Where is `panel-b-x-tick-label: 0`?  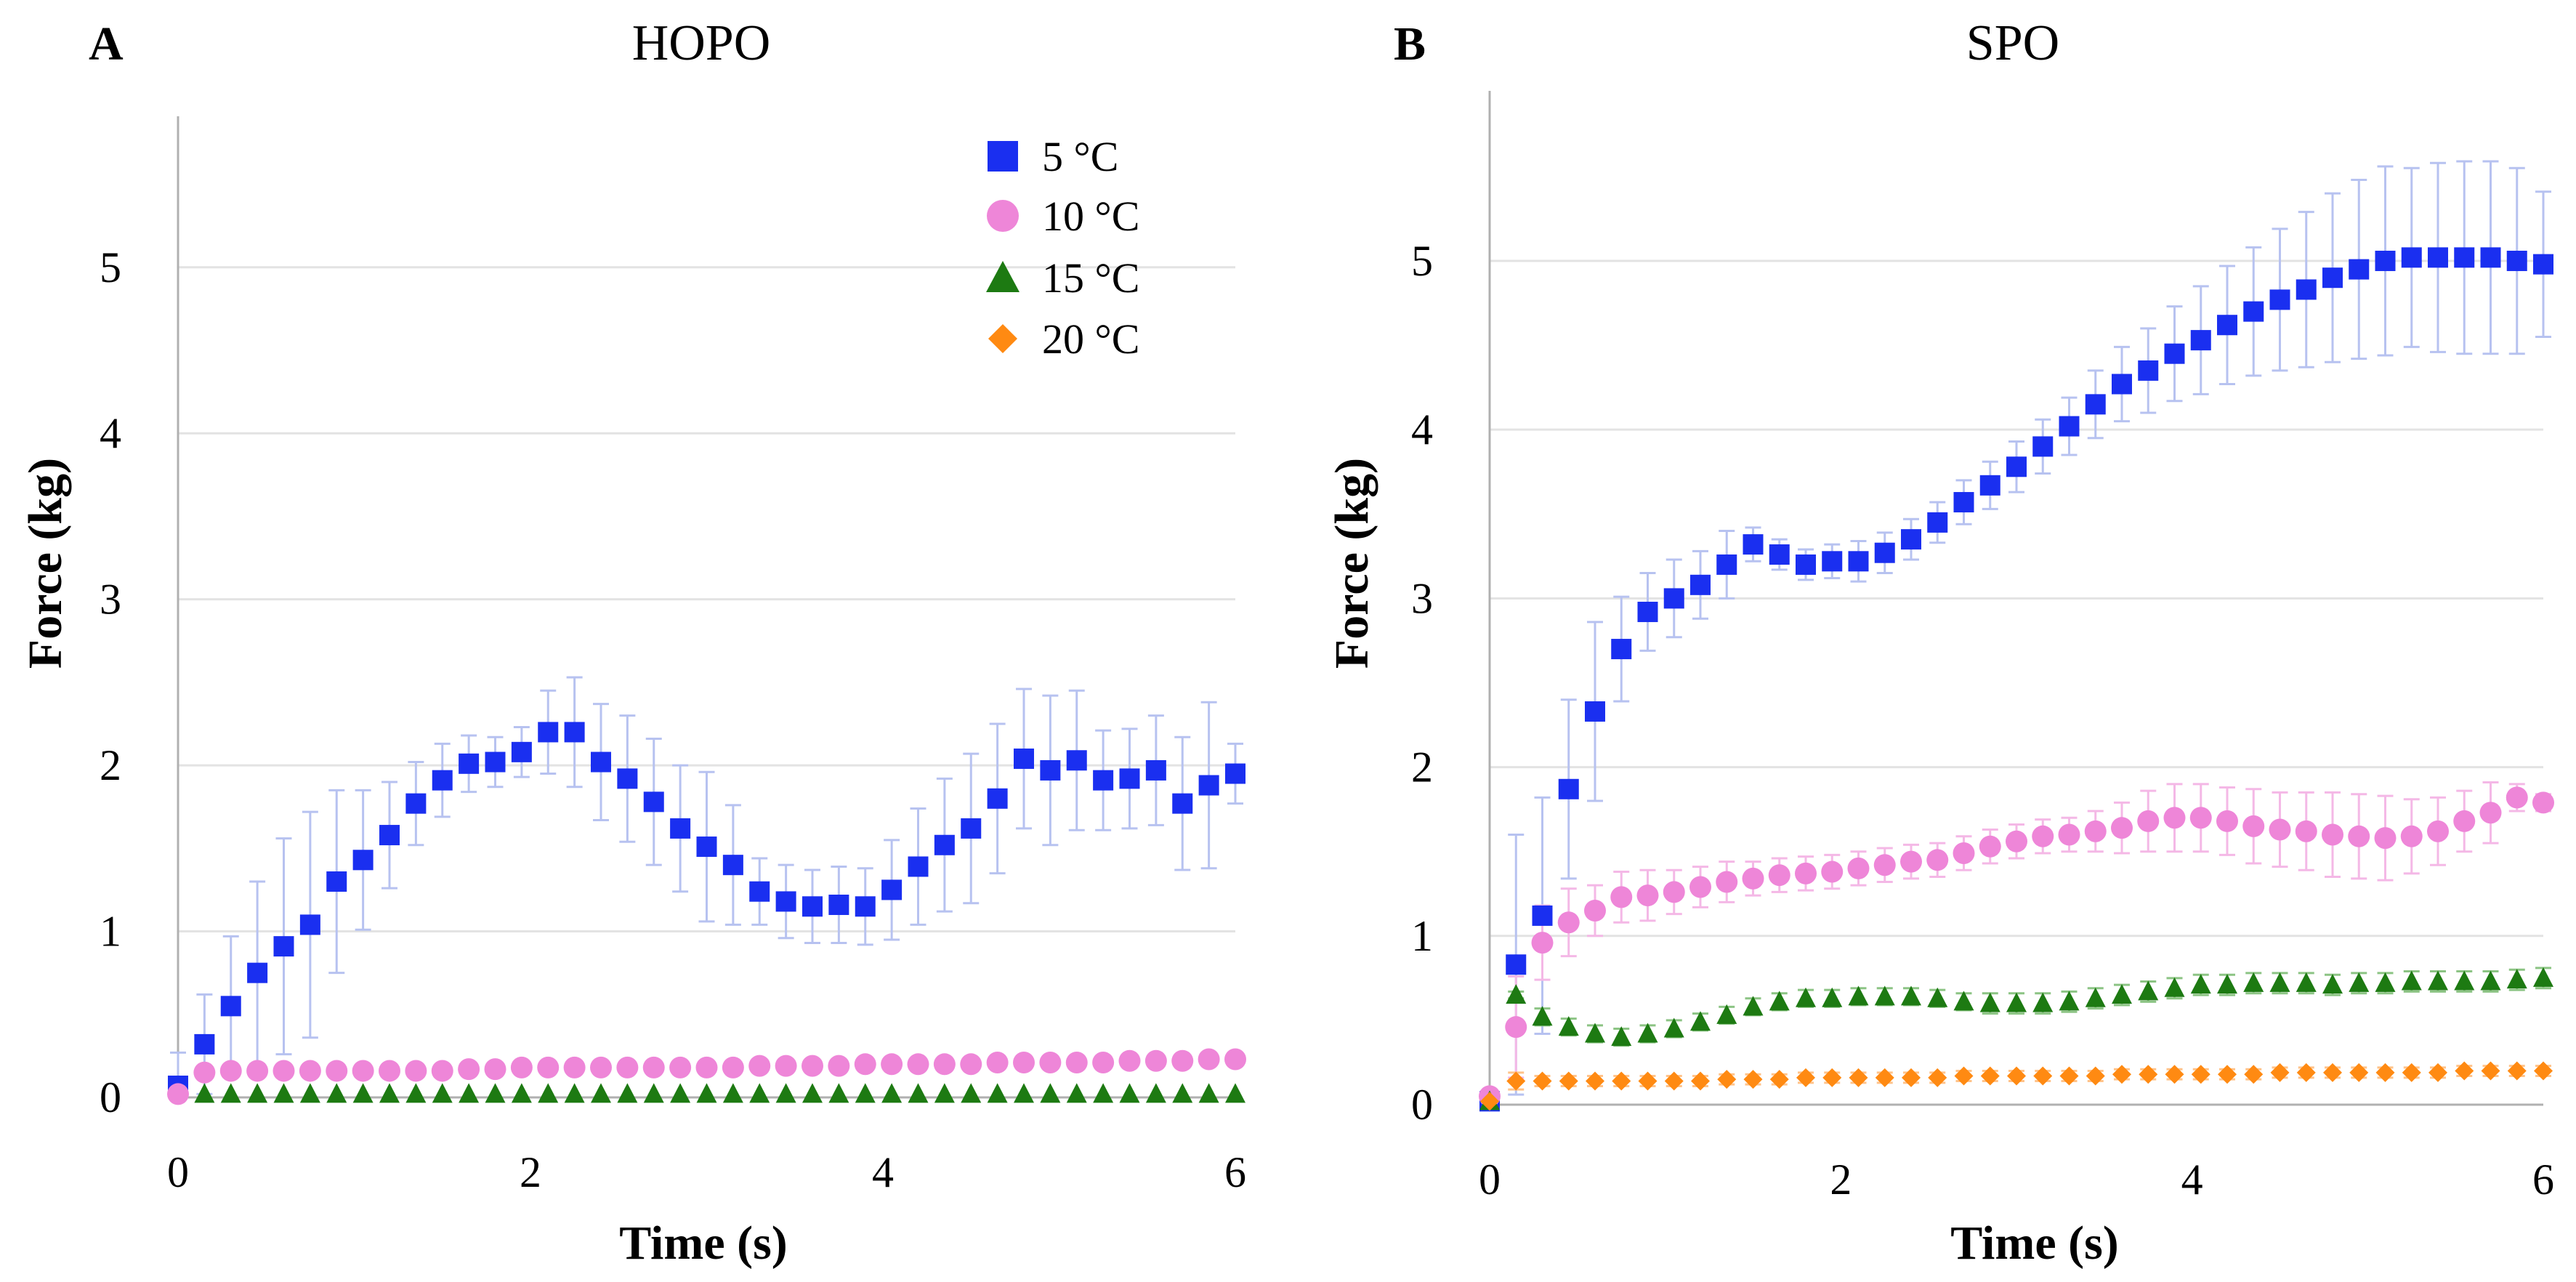 panel-b-x-tick-label: 0 is located at coordinates (1490, 1180).